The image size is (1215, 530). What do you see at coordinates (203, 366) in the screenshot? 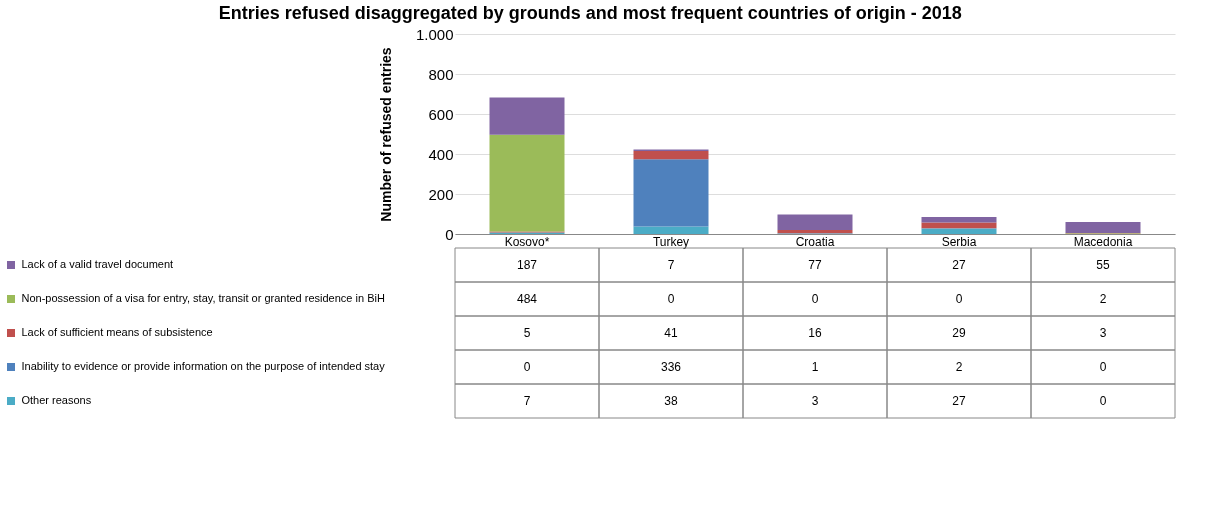
I see `legend-label: Inability to evidence or provide information on the purpose of intended stay` at bounding box center [203, 366].